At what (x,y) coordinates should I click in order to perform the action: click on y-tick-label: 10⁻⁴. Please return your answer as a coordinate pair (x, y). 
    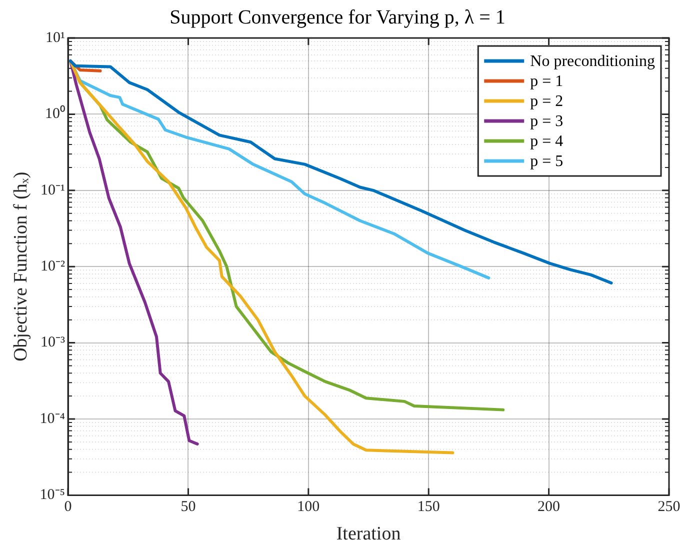
    Looking at the image, I should click on (53, 418).